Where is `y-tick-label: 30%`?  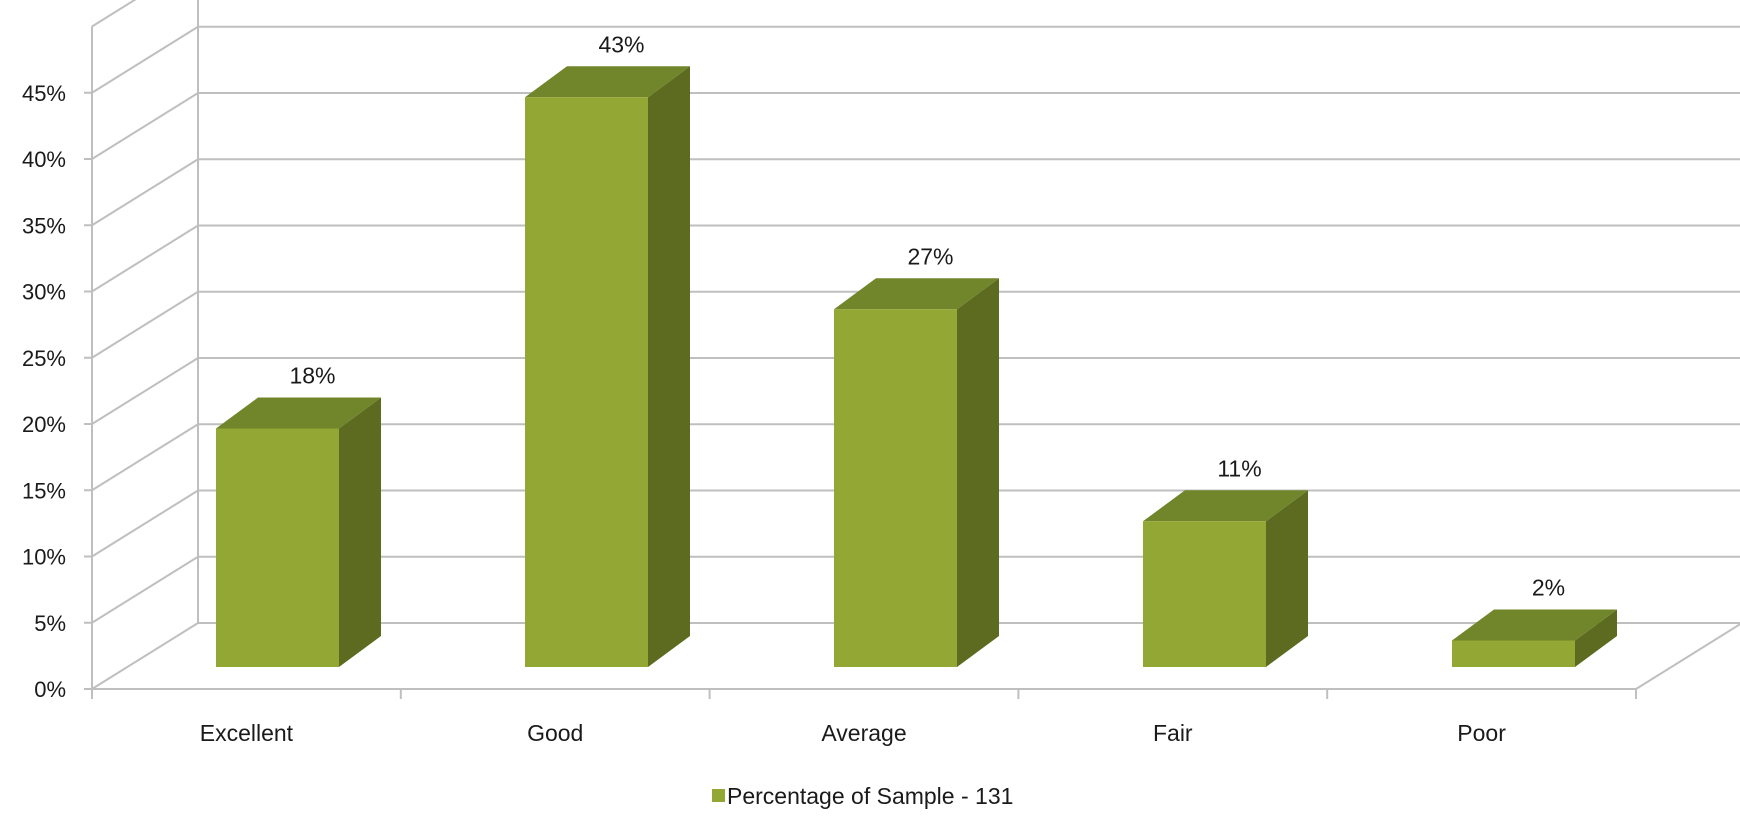 y-tick-label: 30% is located at coordinates (44, 292).